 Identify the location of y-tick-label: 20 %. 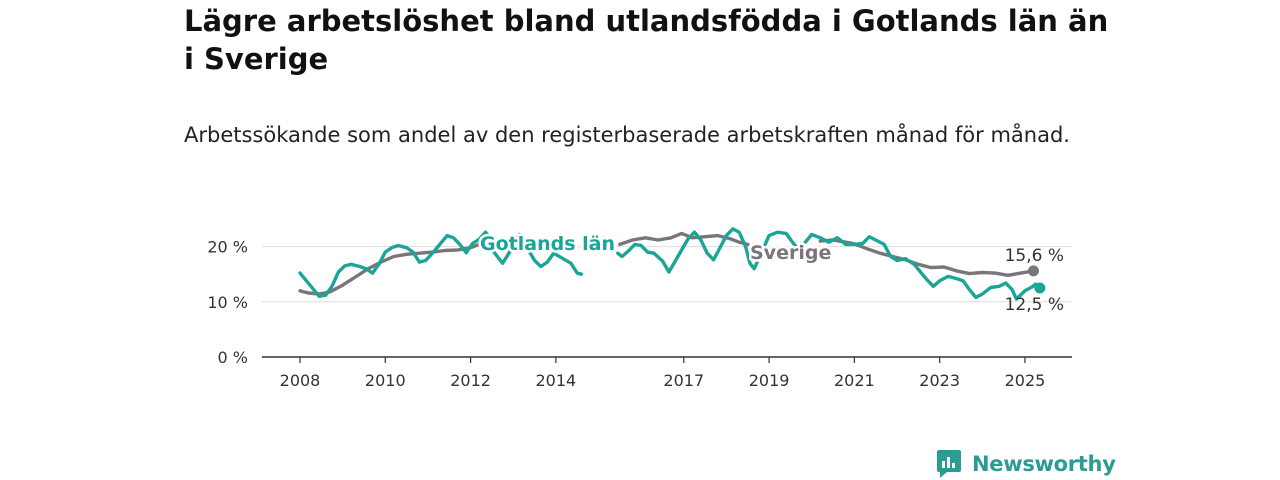
(227, 247).